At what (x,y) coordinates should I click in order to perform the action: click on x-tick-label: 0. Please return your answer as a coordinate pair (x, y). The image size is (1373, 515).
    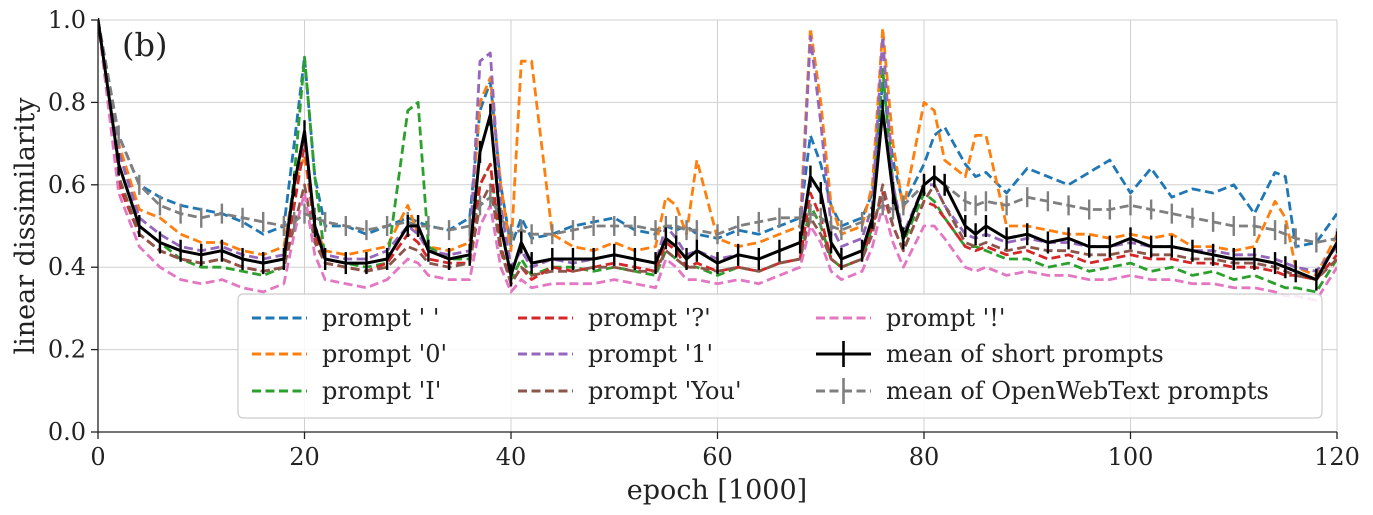
    Looking at the image, I should click on (97, 457).